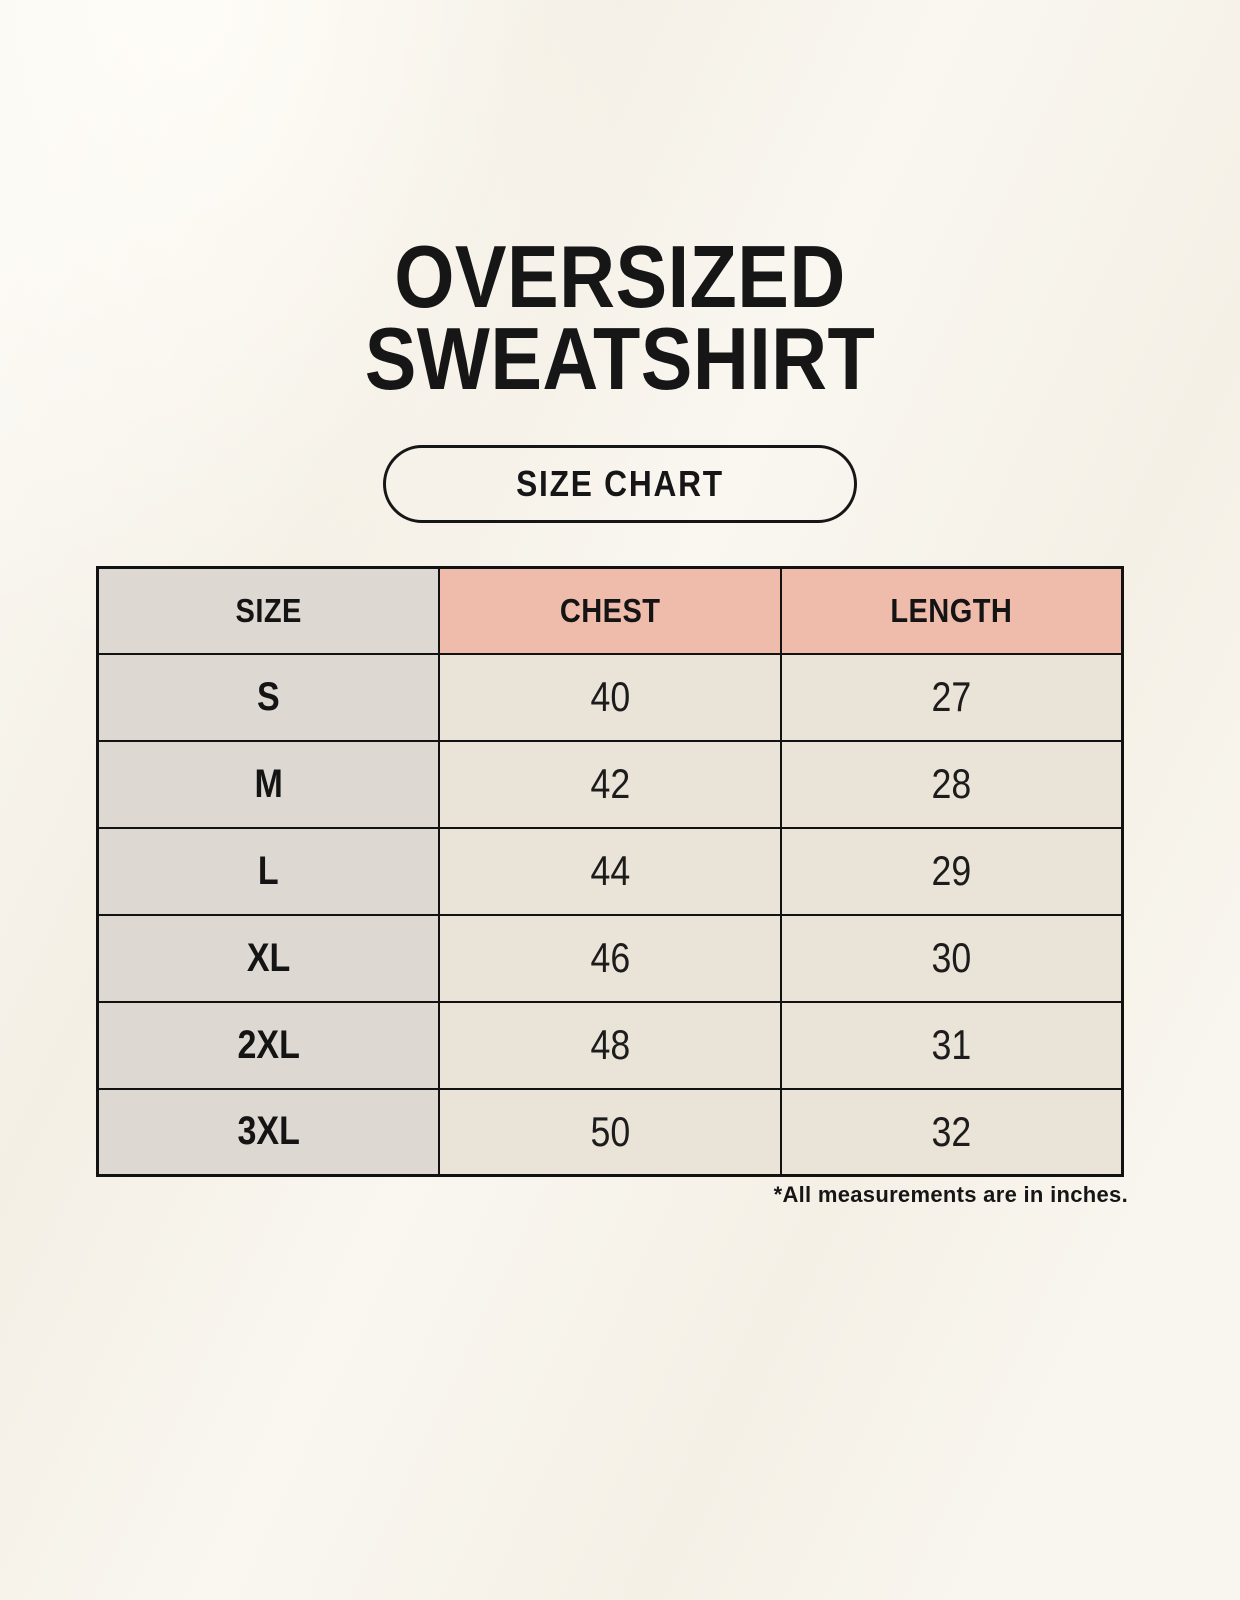  I want to click on size-cell: S, so click(268, 697).